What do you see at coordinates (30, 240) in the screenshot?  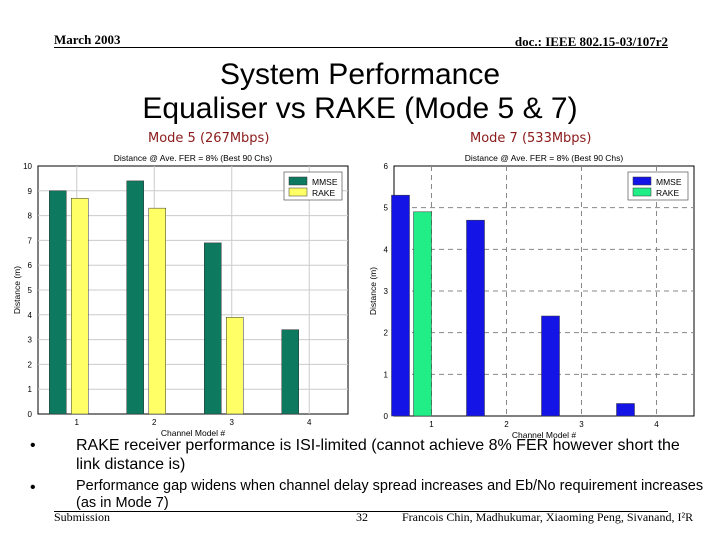 I see `chart1-y-tick-label: 7` at bounding box center [30, 240].